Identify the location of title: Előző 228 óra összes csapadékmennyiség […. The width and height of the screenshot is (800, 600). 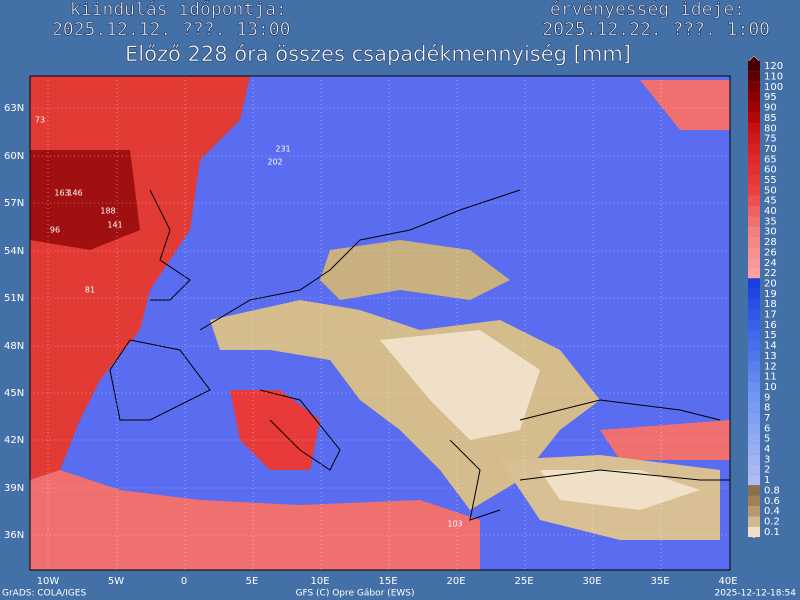
(378, 54).